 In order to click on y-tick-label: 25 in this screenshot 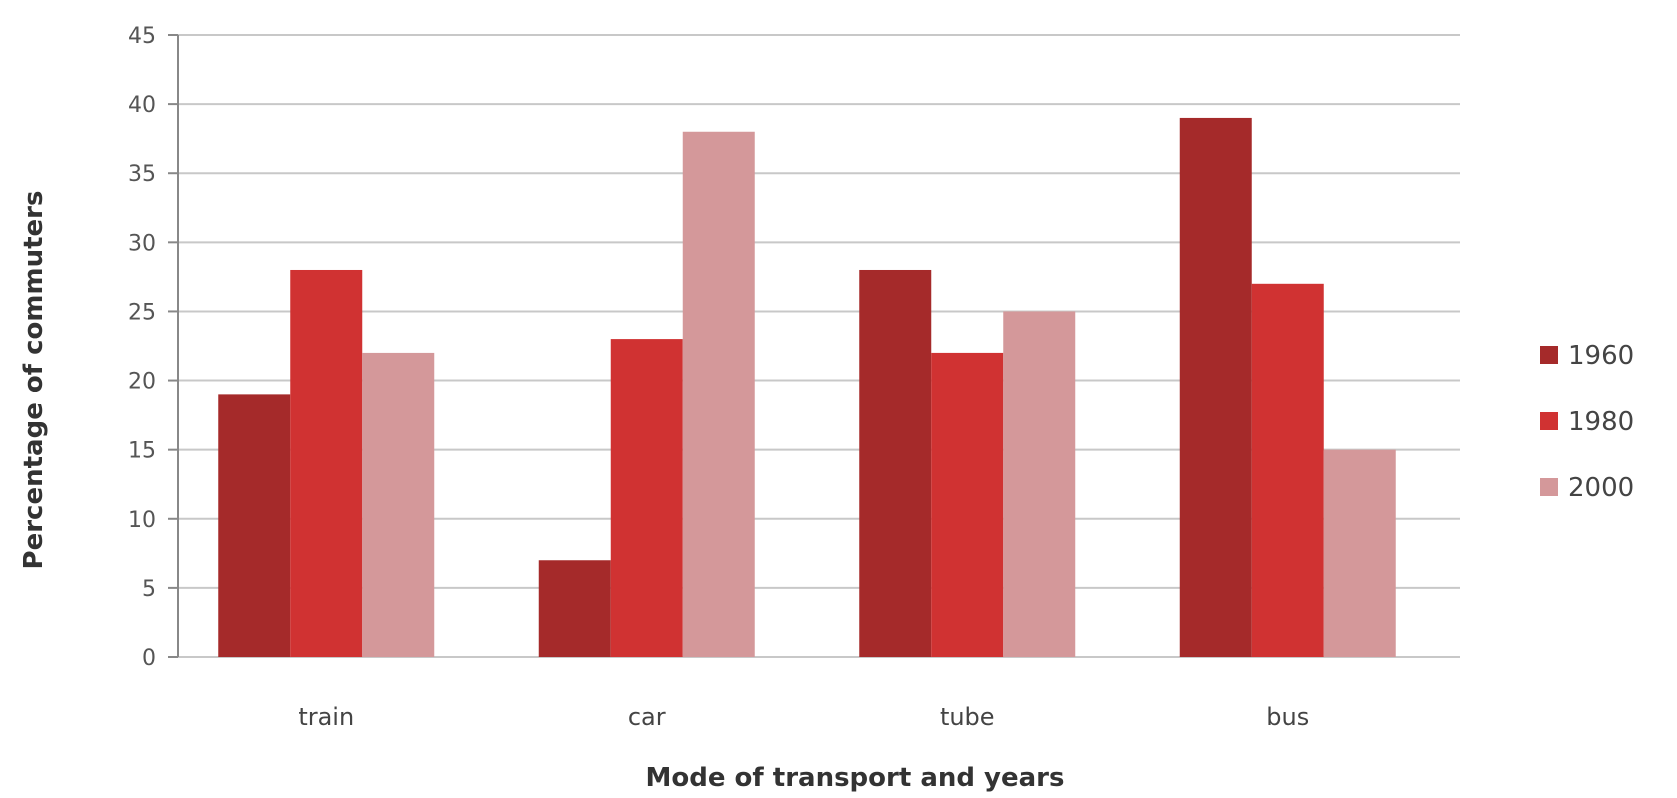, I will do `click(142, 312)`.